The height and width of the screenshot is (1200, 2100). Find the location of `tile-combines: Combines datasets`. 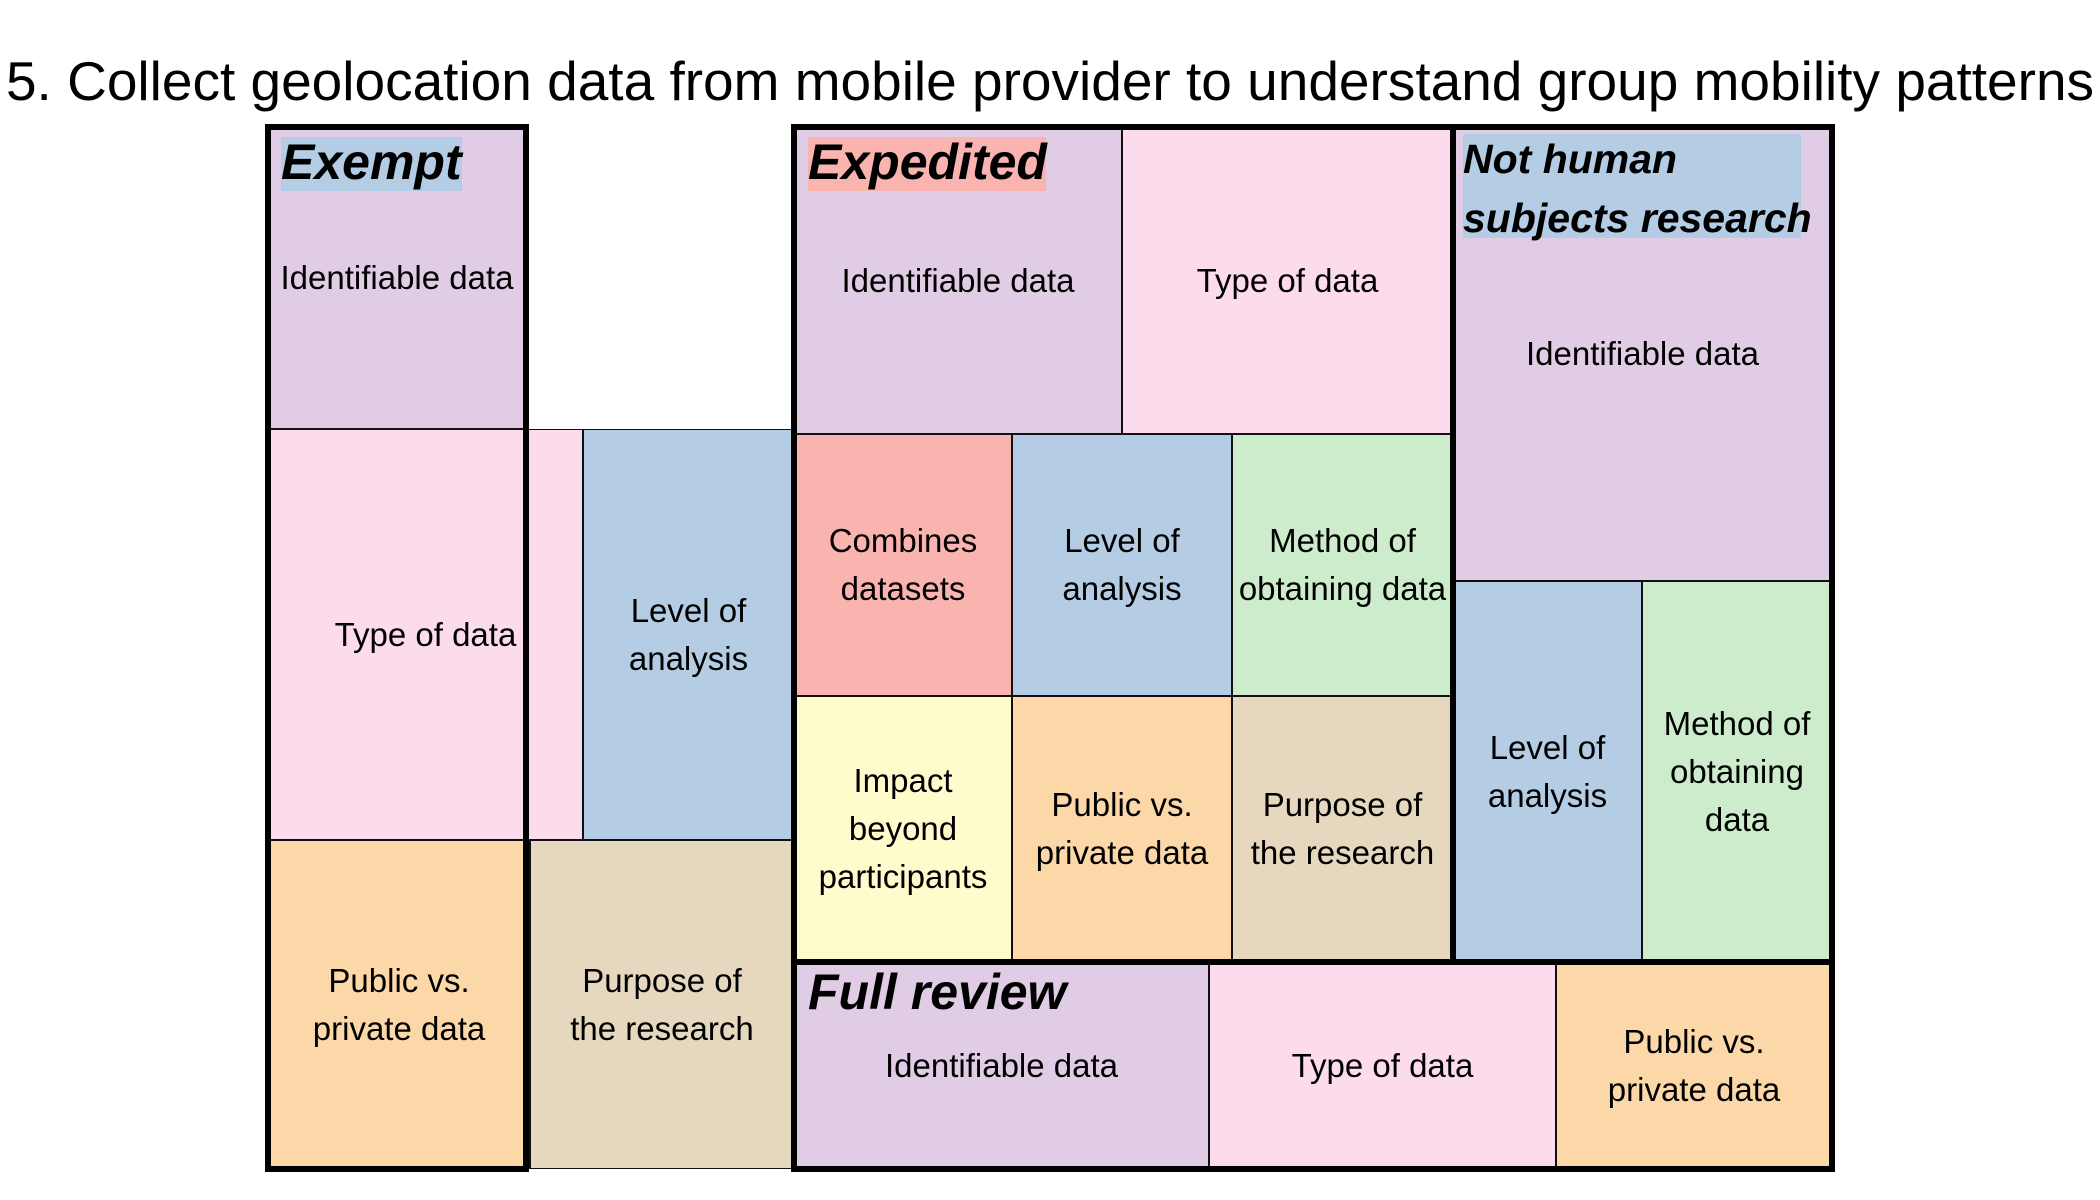

tile-combines: Combines datasets is located at coordinates (903, 565).